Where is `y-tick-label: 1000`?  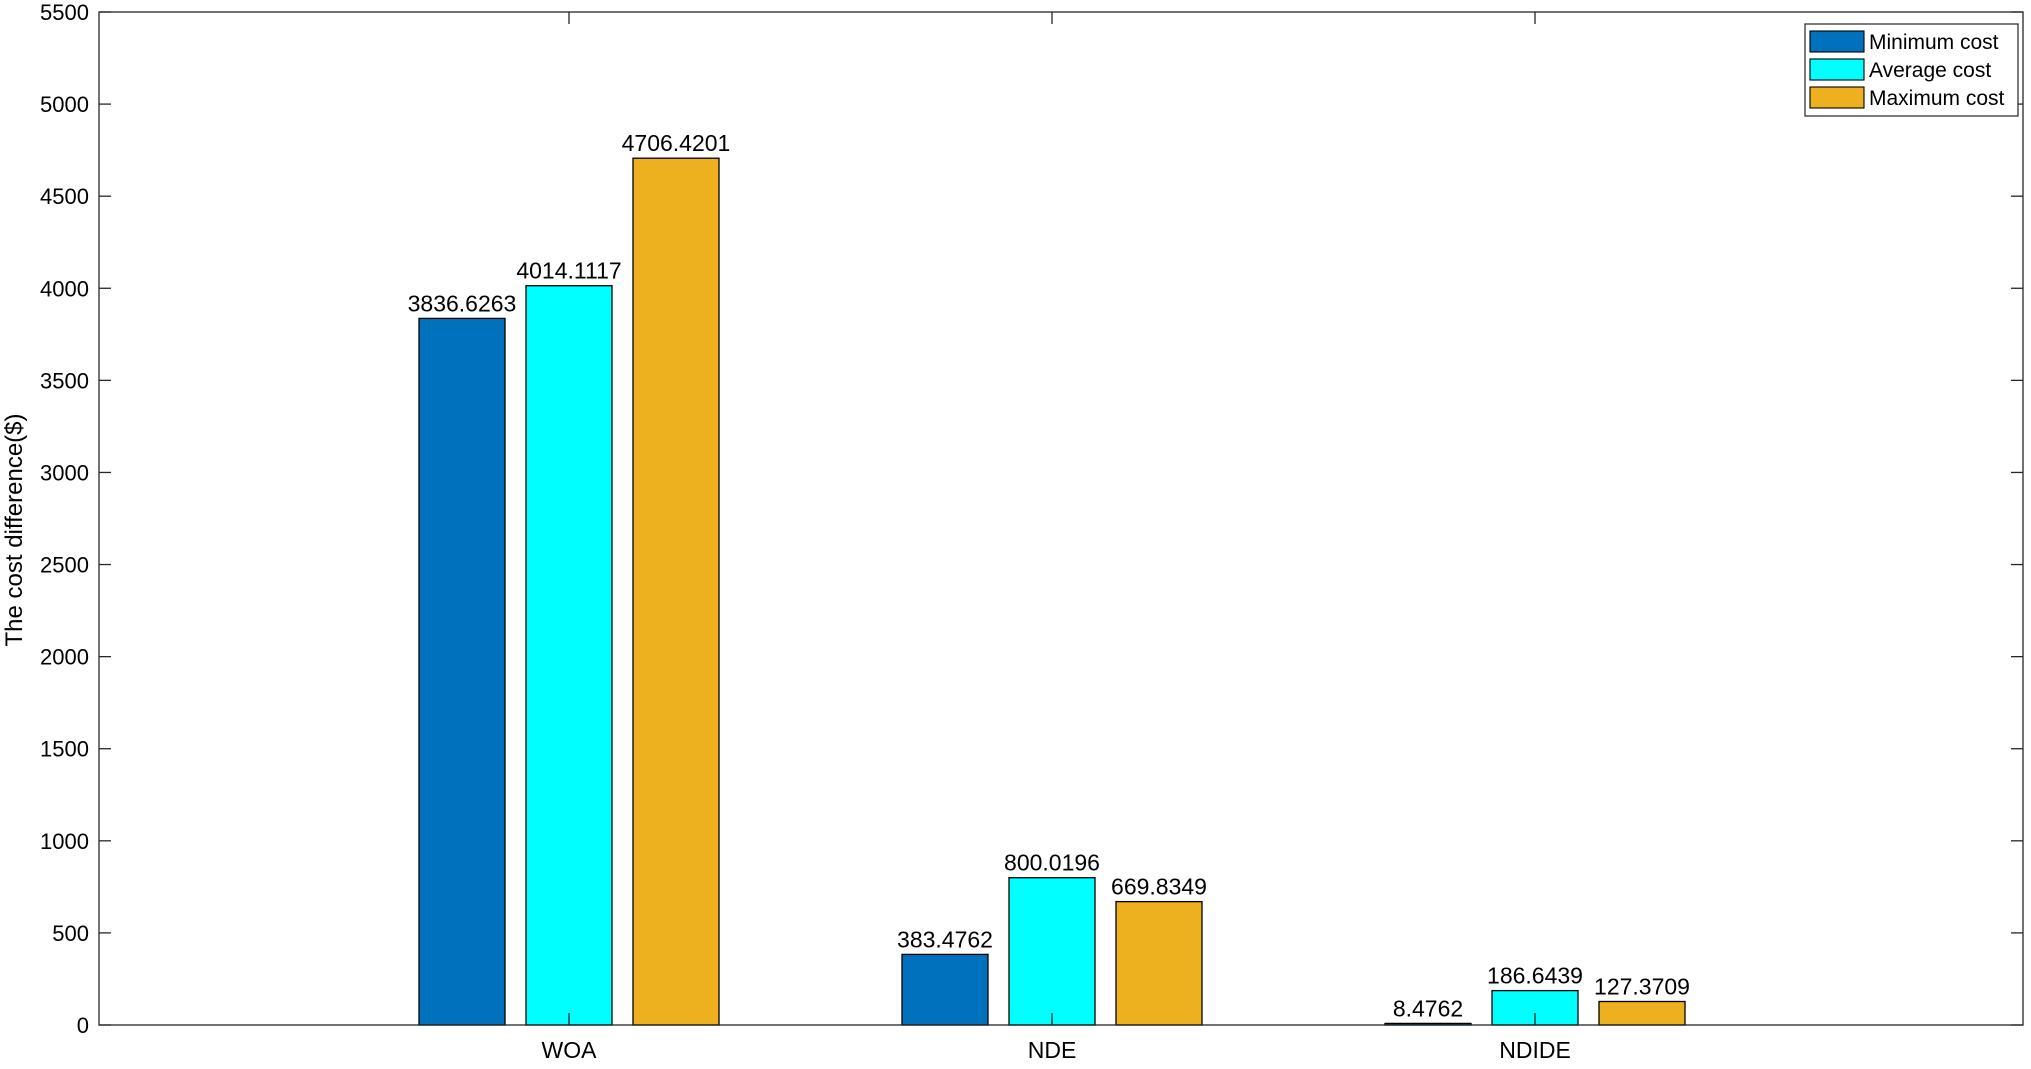
y-tick-label: 1000 is located at coordinates (64, 841).